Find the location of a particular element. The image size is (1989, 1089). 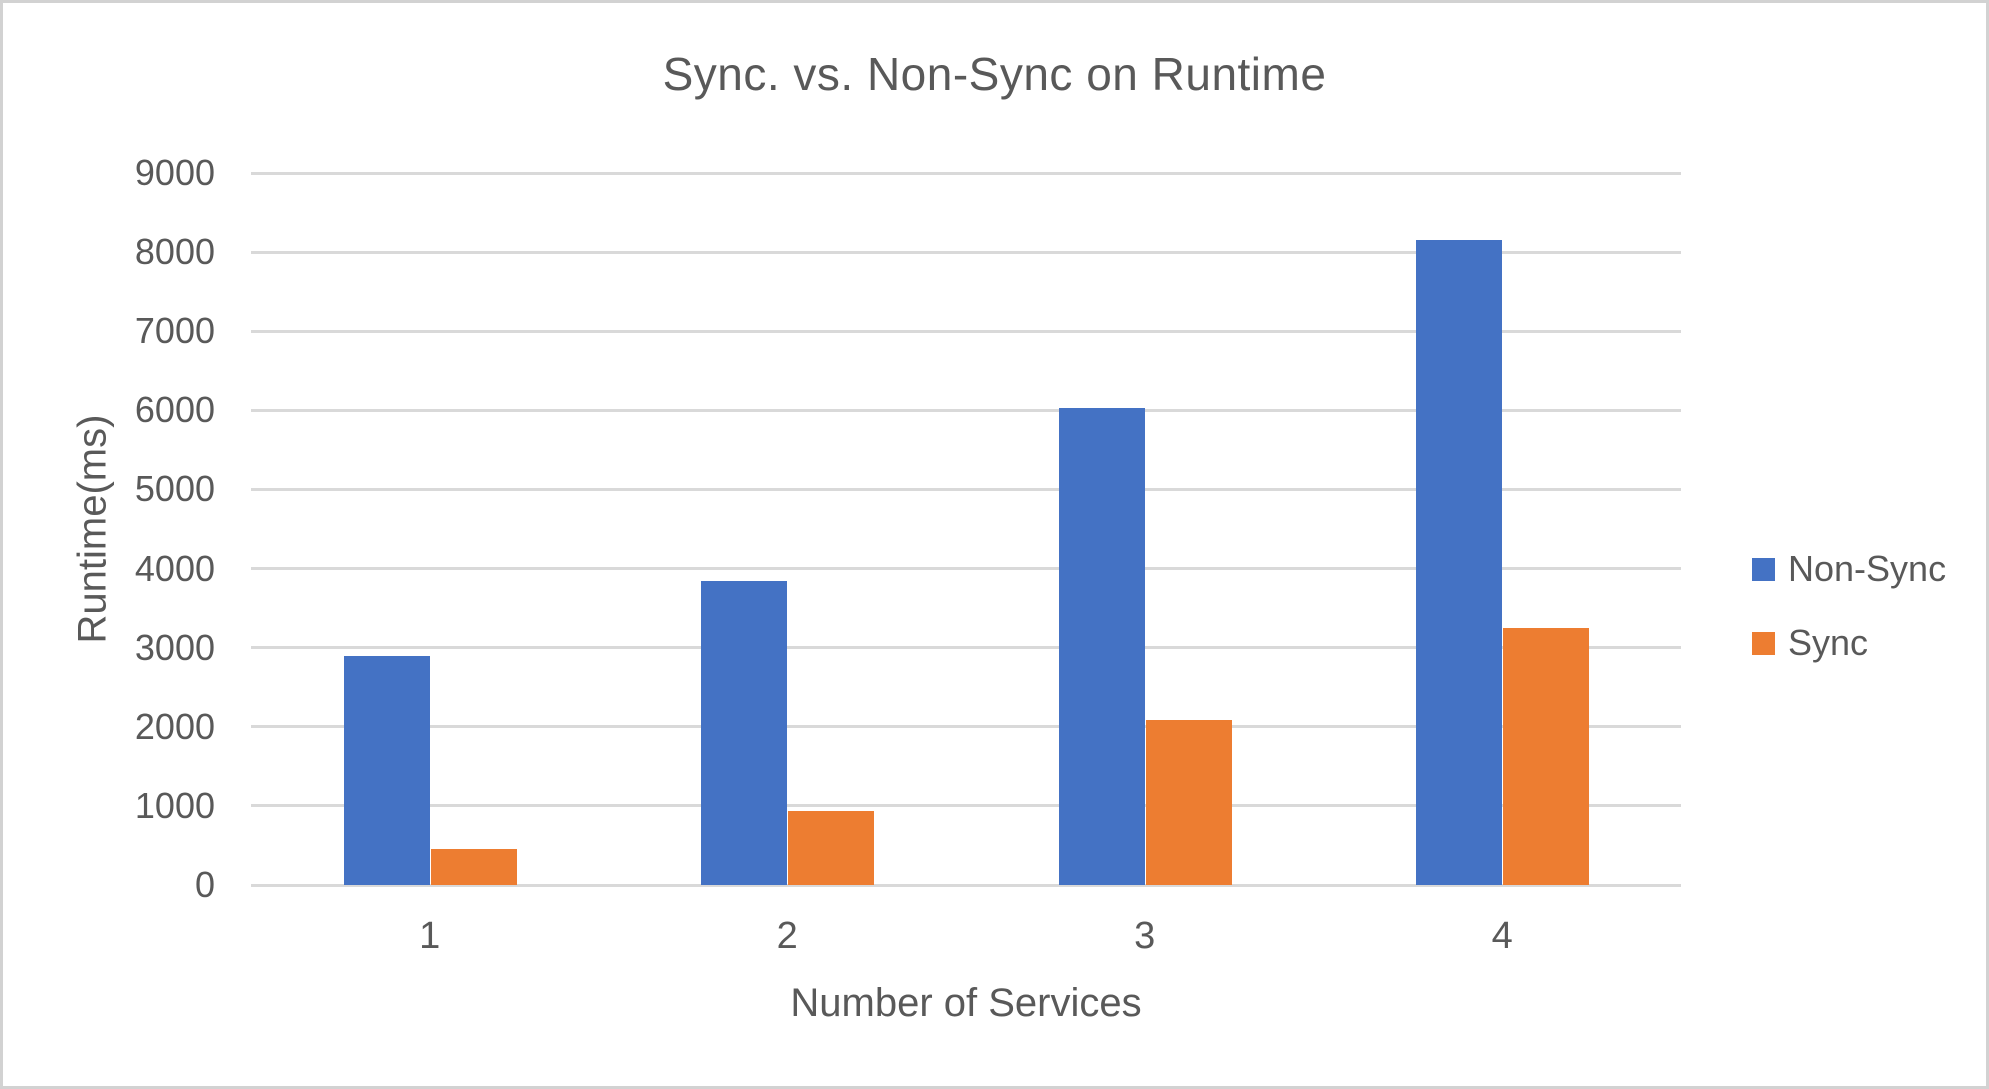

y-tick-label: 9000 is located at coordinates (174, 172).